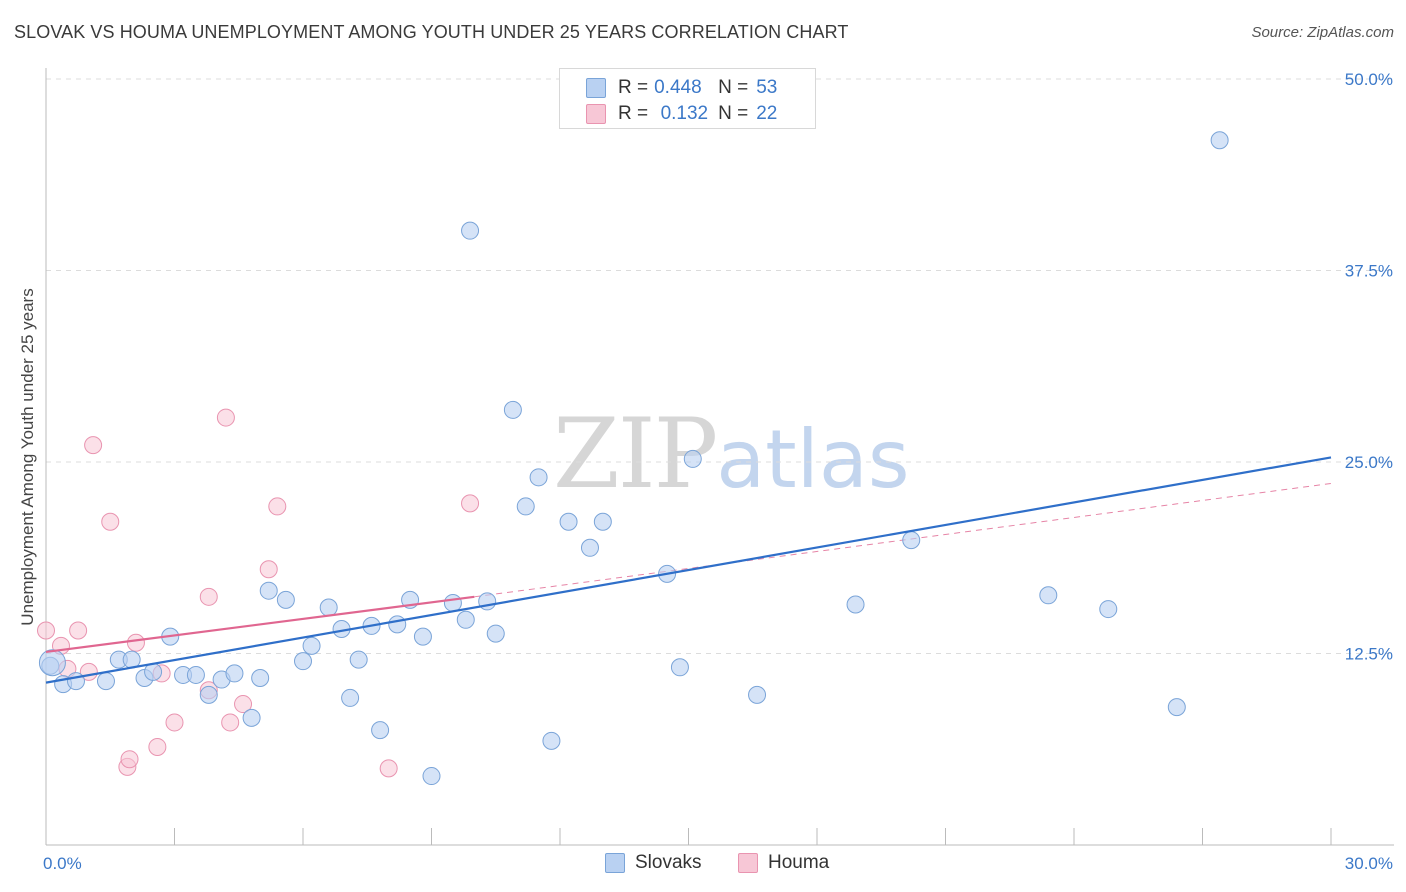 The image size is (1406, 892). What do you see at coordinates (767, 87) in the screenshot?
I see `legend-n-value: 53` at bounding box center [767, 87].